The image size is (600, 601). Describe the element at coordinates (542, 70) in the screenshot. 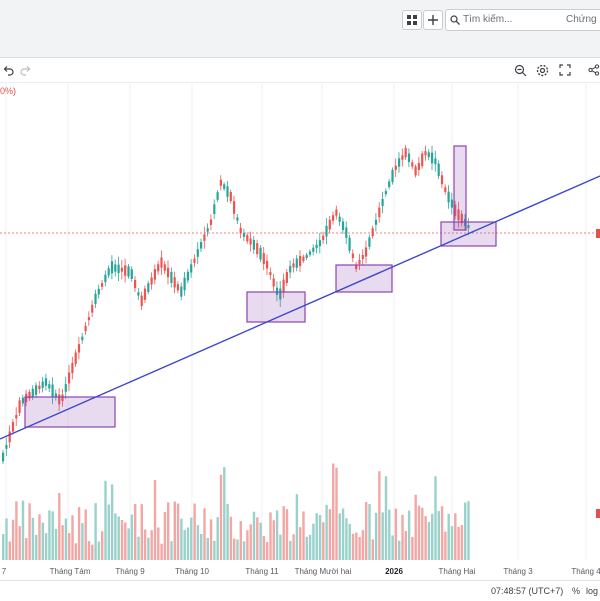

I see `settings-button` at that location.